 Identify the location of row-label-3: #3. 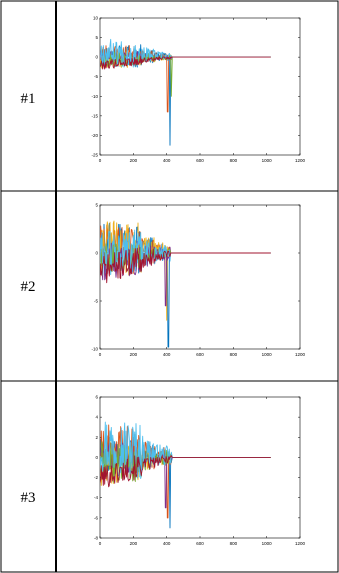
(28, 498).